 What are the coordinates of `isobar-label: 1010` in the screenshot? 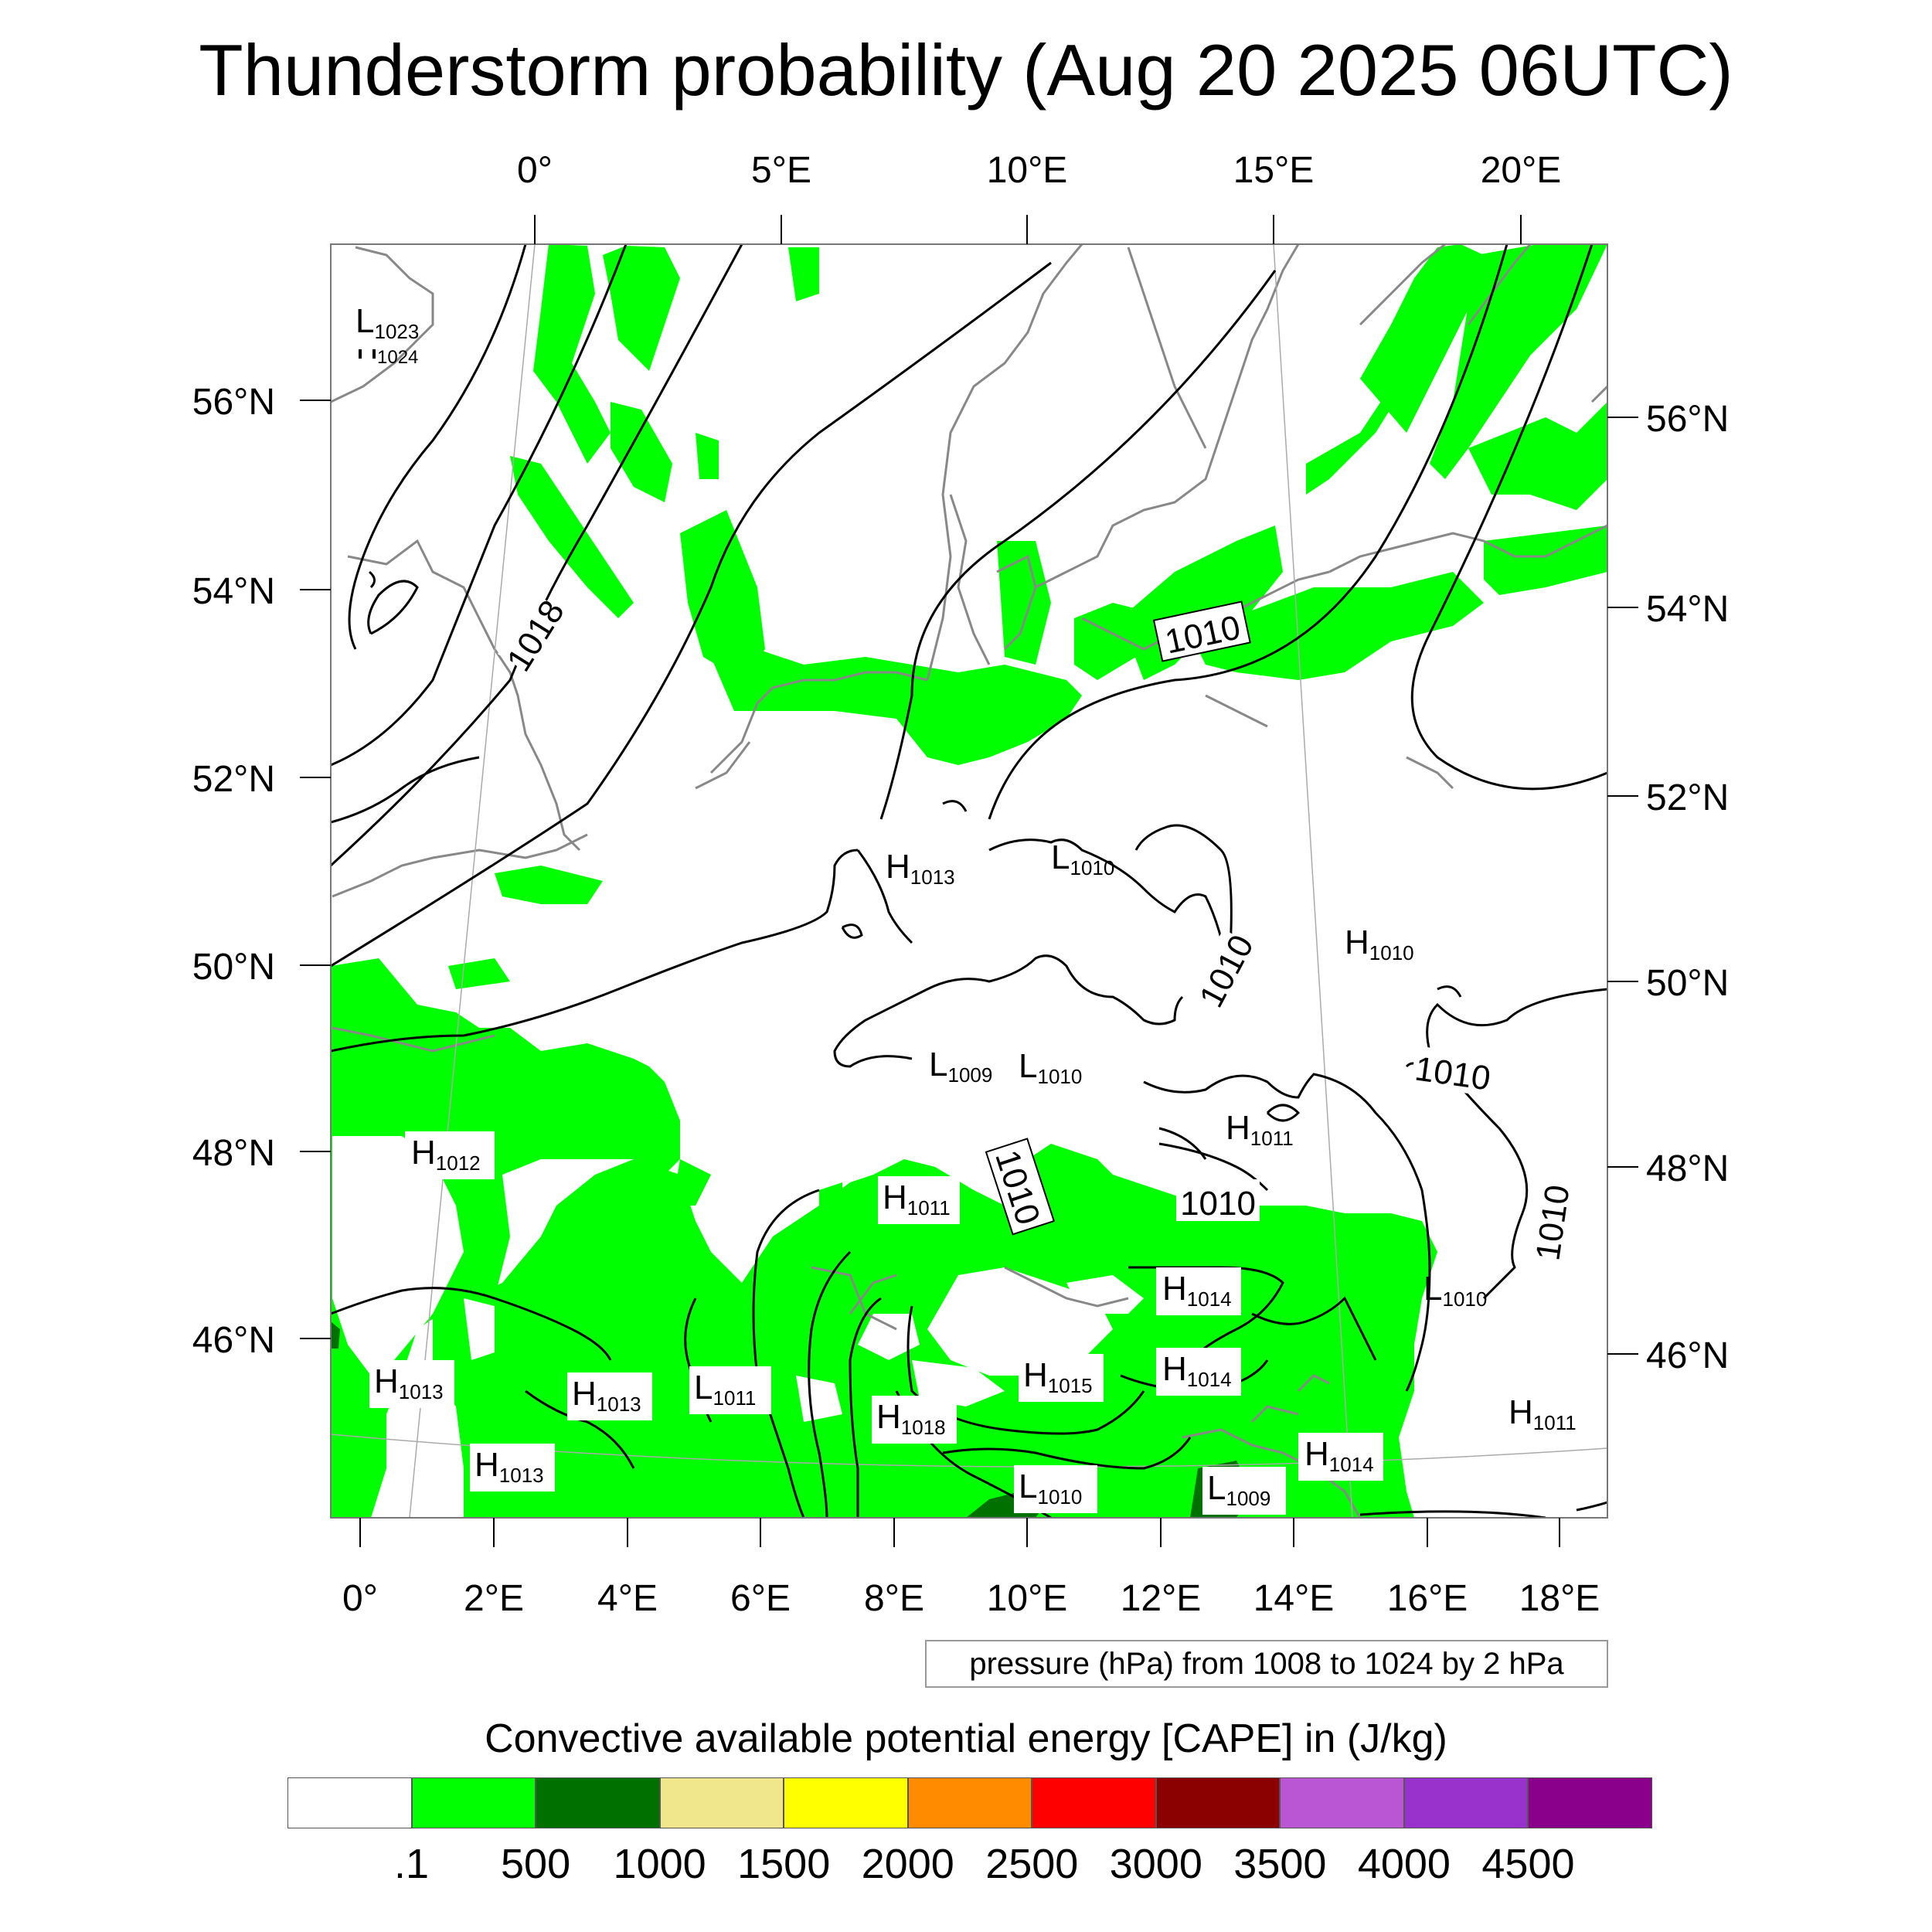 It's located at (1218, 1204).